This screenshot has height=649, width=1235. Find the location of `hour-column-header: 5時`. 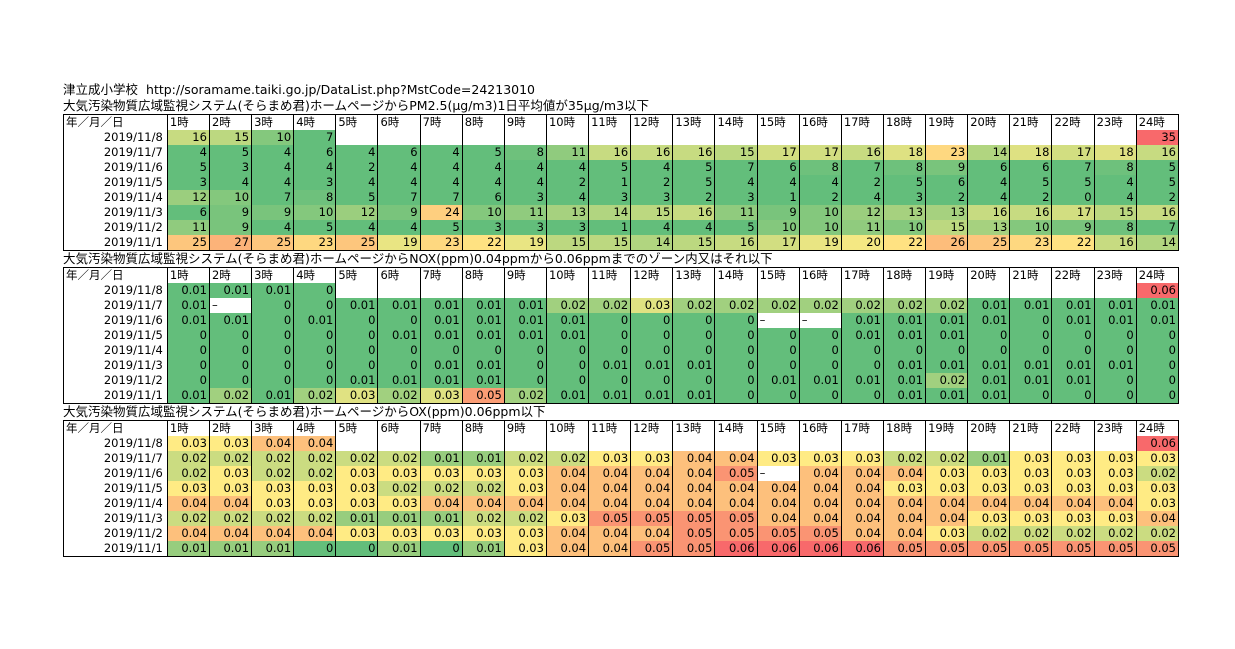

hour-column-header: 5時 is located at coordinates (356, 275).